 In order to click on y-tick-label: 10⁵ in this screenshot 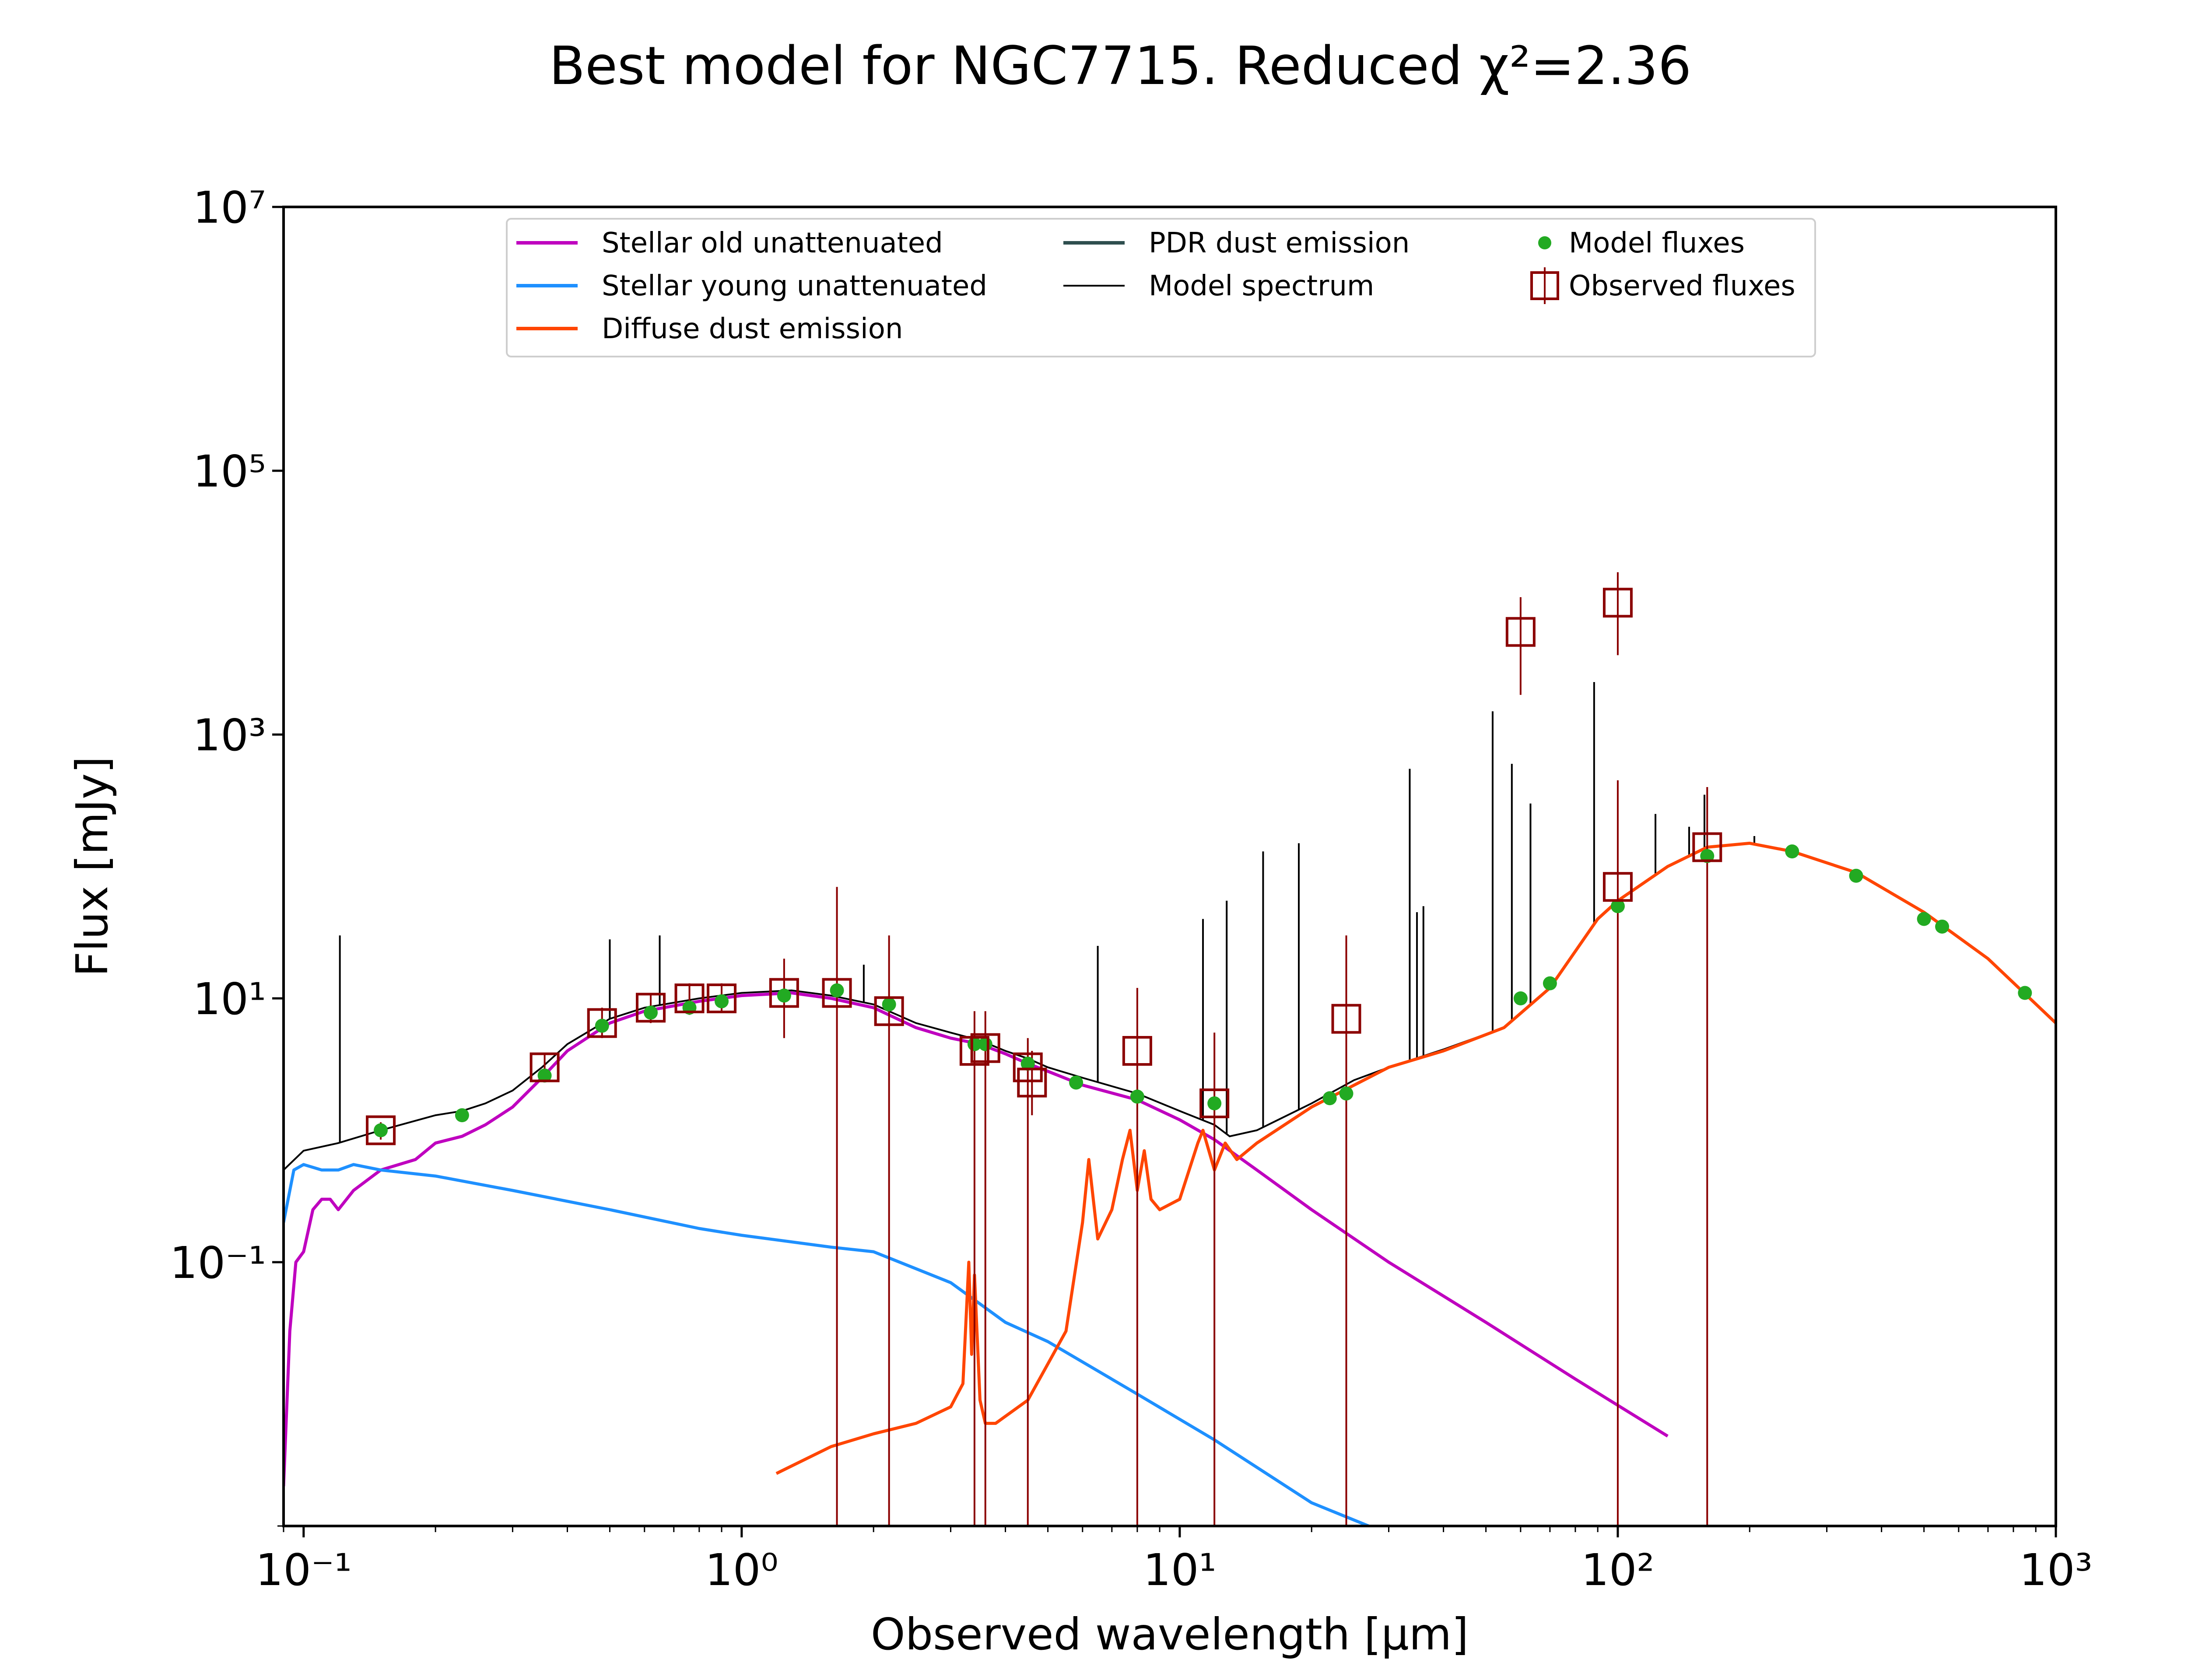, I will do `click(229, 471)`.